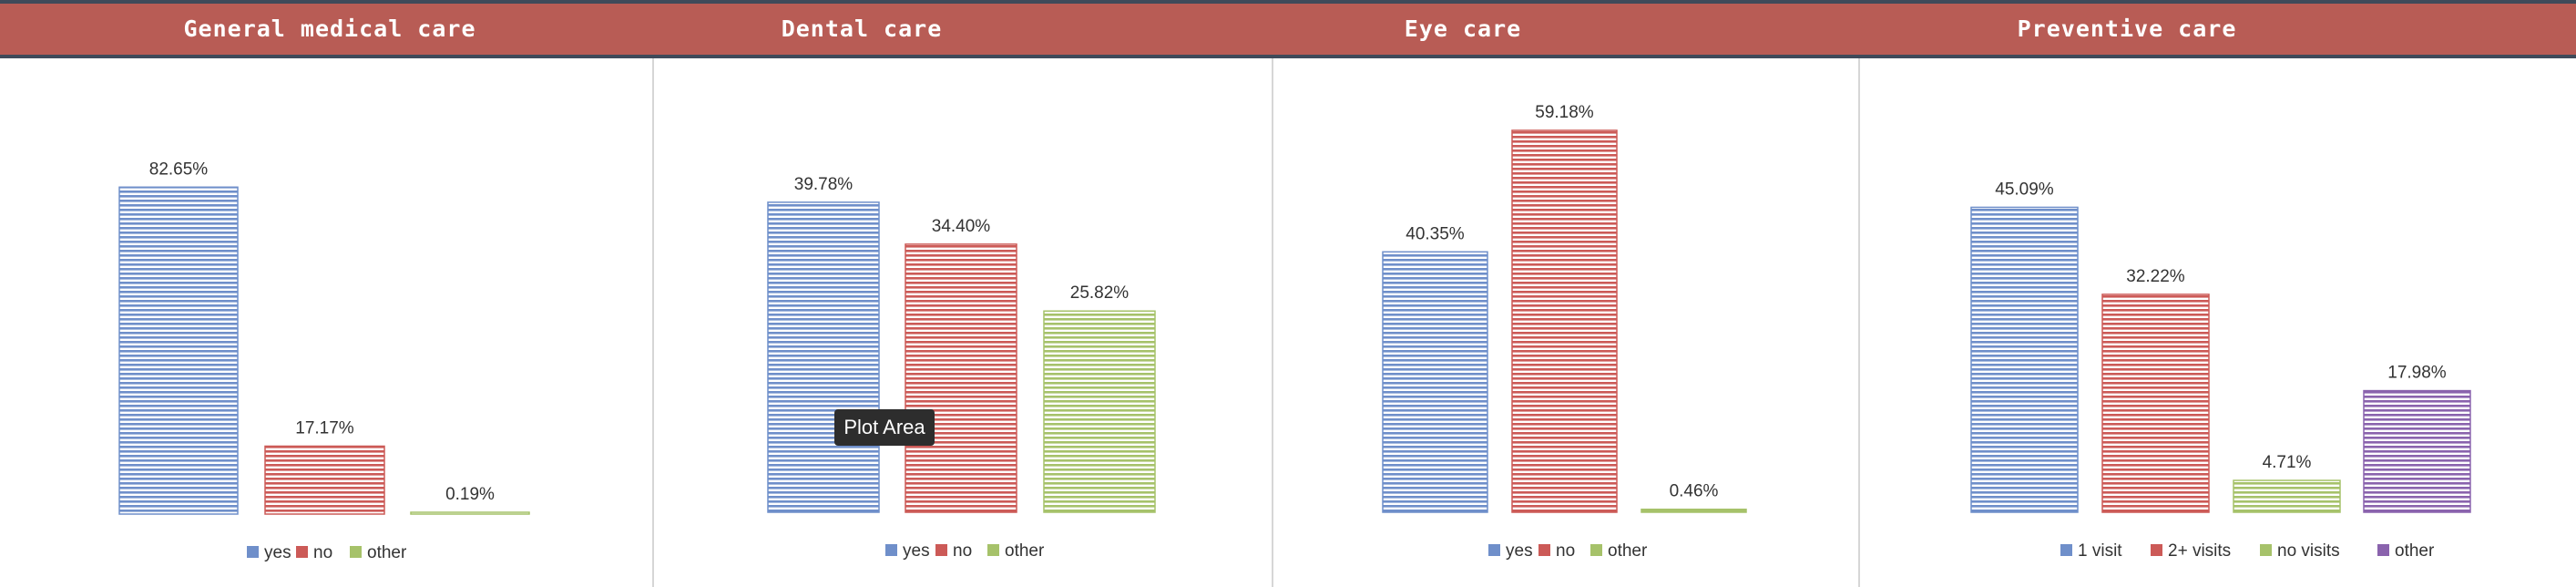 The image size is (2576, 587). I want to click on data-label-other: 0.46%, so click(1694, 491).